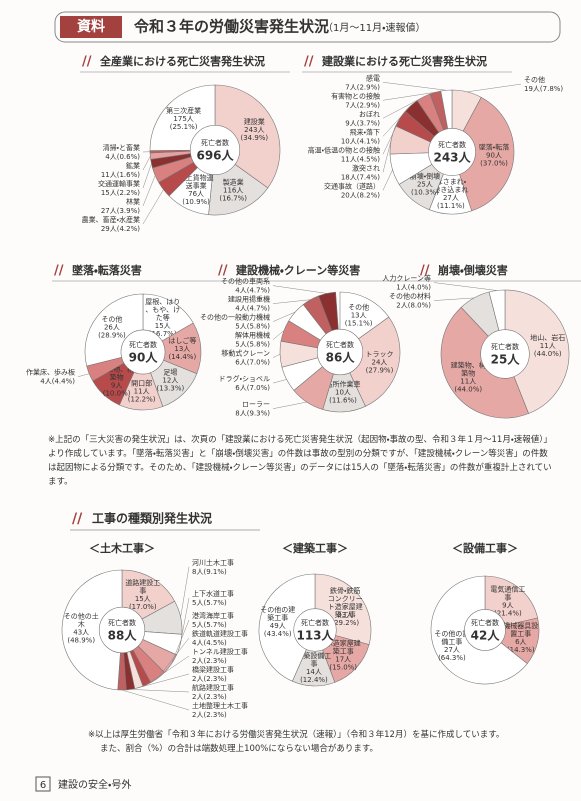 The width and height of the screenshot is (581, 801). I want to click on slice-value: 15人, so click(163, 326).